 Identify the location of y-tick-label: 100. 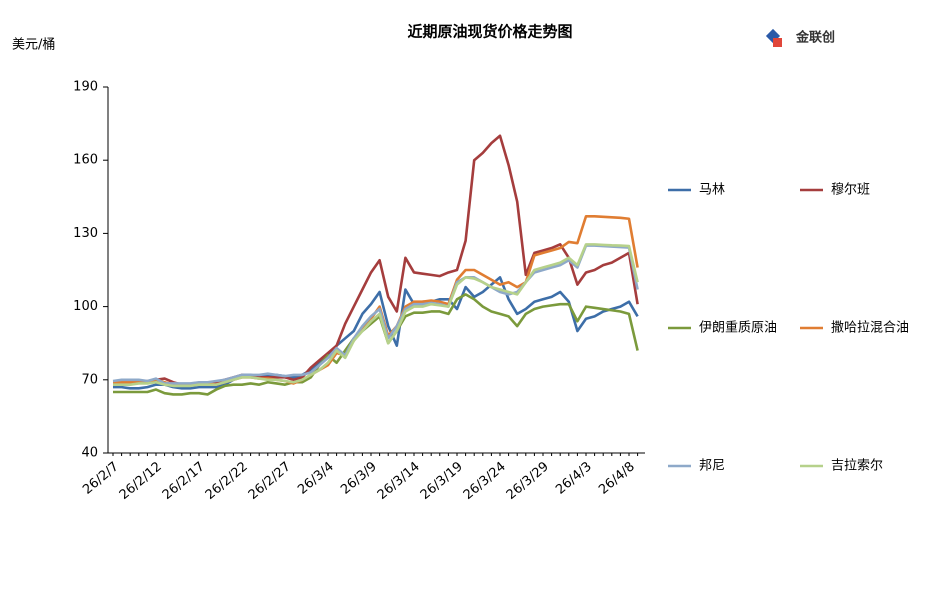
(85, 306).